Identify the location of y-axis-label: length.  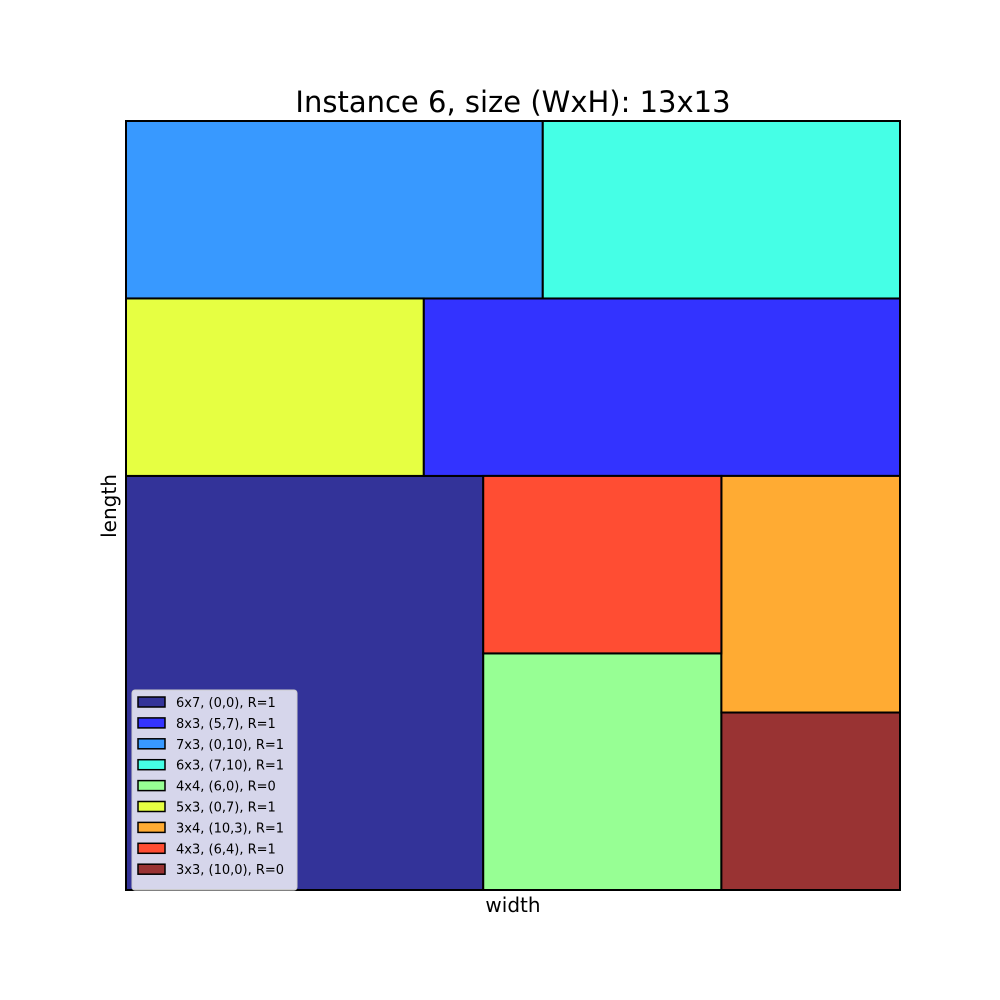
(109, 506).